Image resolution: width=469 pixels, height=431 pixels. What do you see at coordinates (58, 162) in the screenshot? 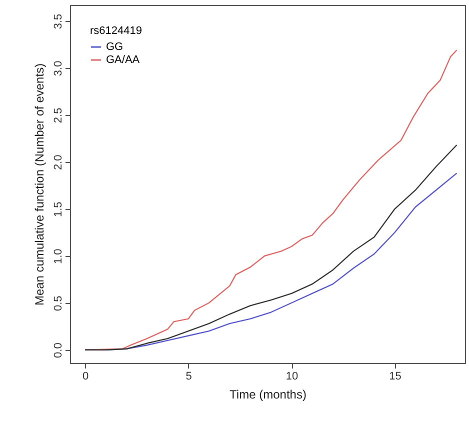
I see `y-tick-label: 2.0` at bounding box center [58, 162].